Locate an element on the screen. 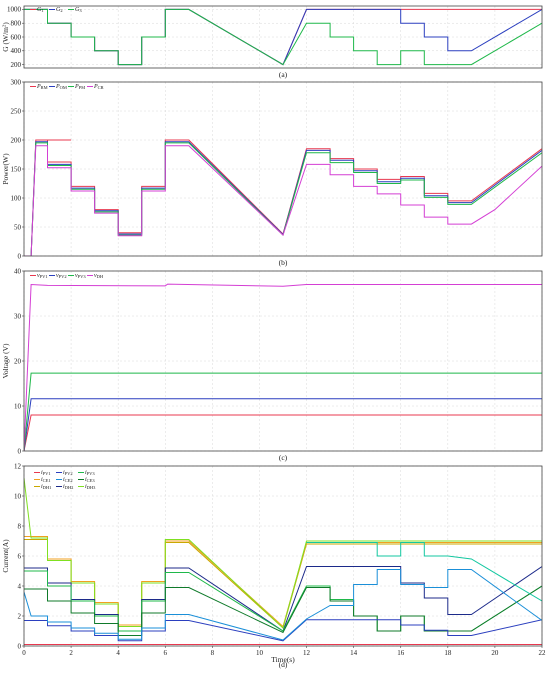 This screenshot has height=674, width=550. legend-entry: iPV2 is located at coordinates (68, 473).